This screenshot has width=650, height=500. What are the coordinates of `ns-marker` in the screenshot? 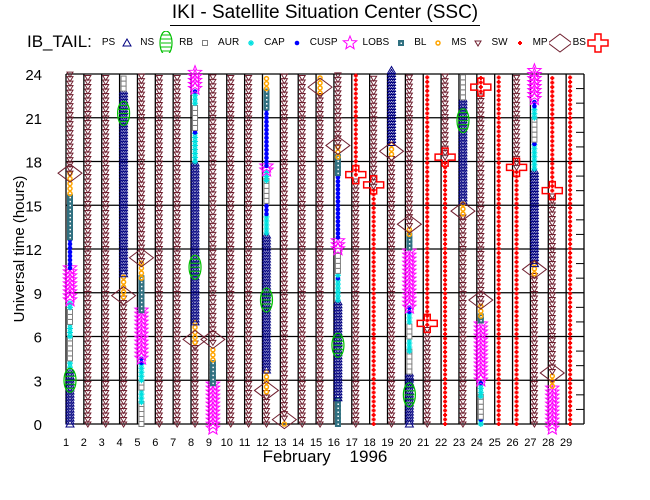 It's located at (123, 113).